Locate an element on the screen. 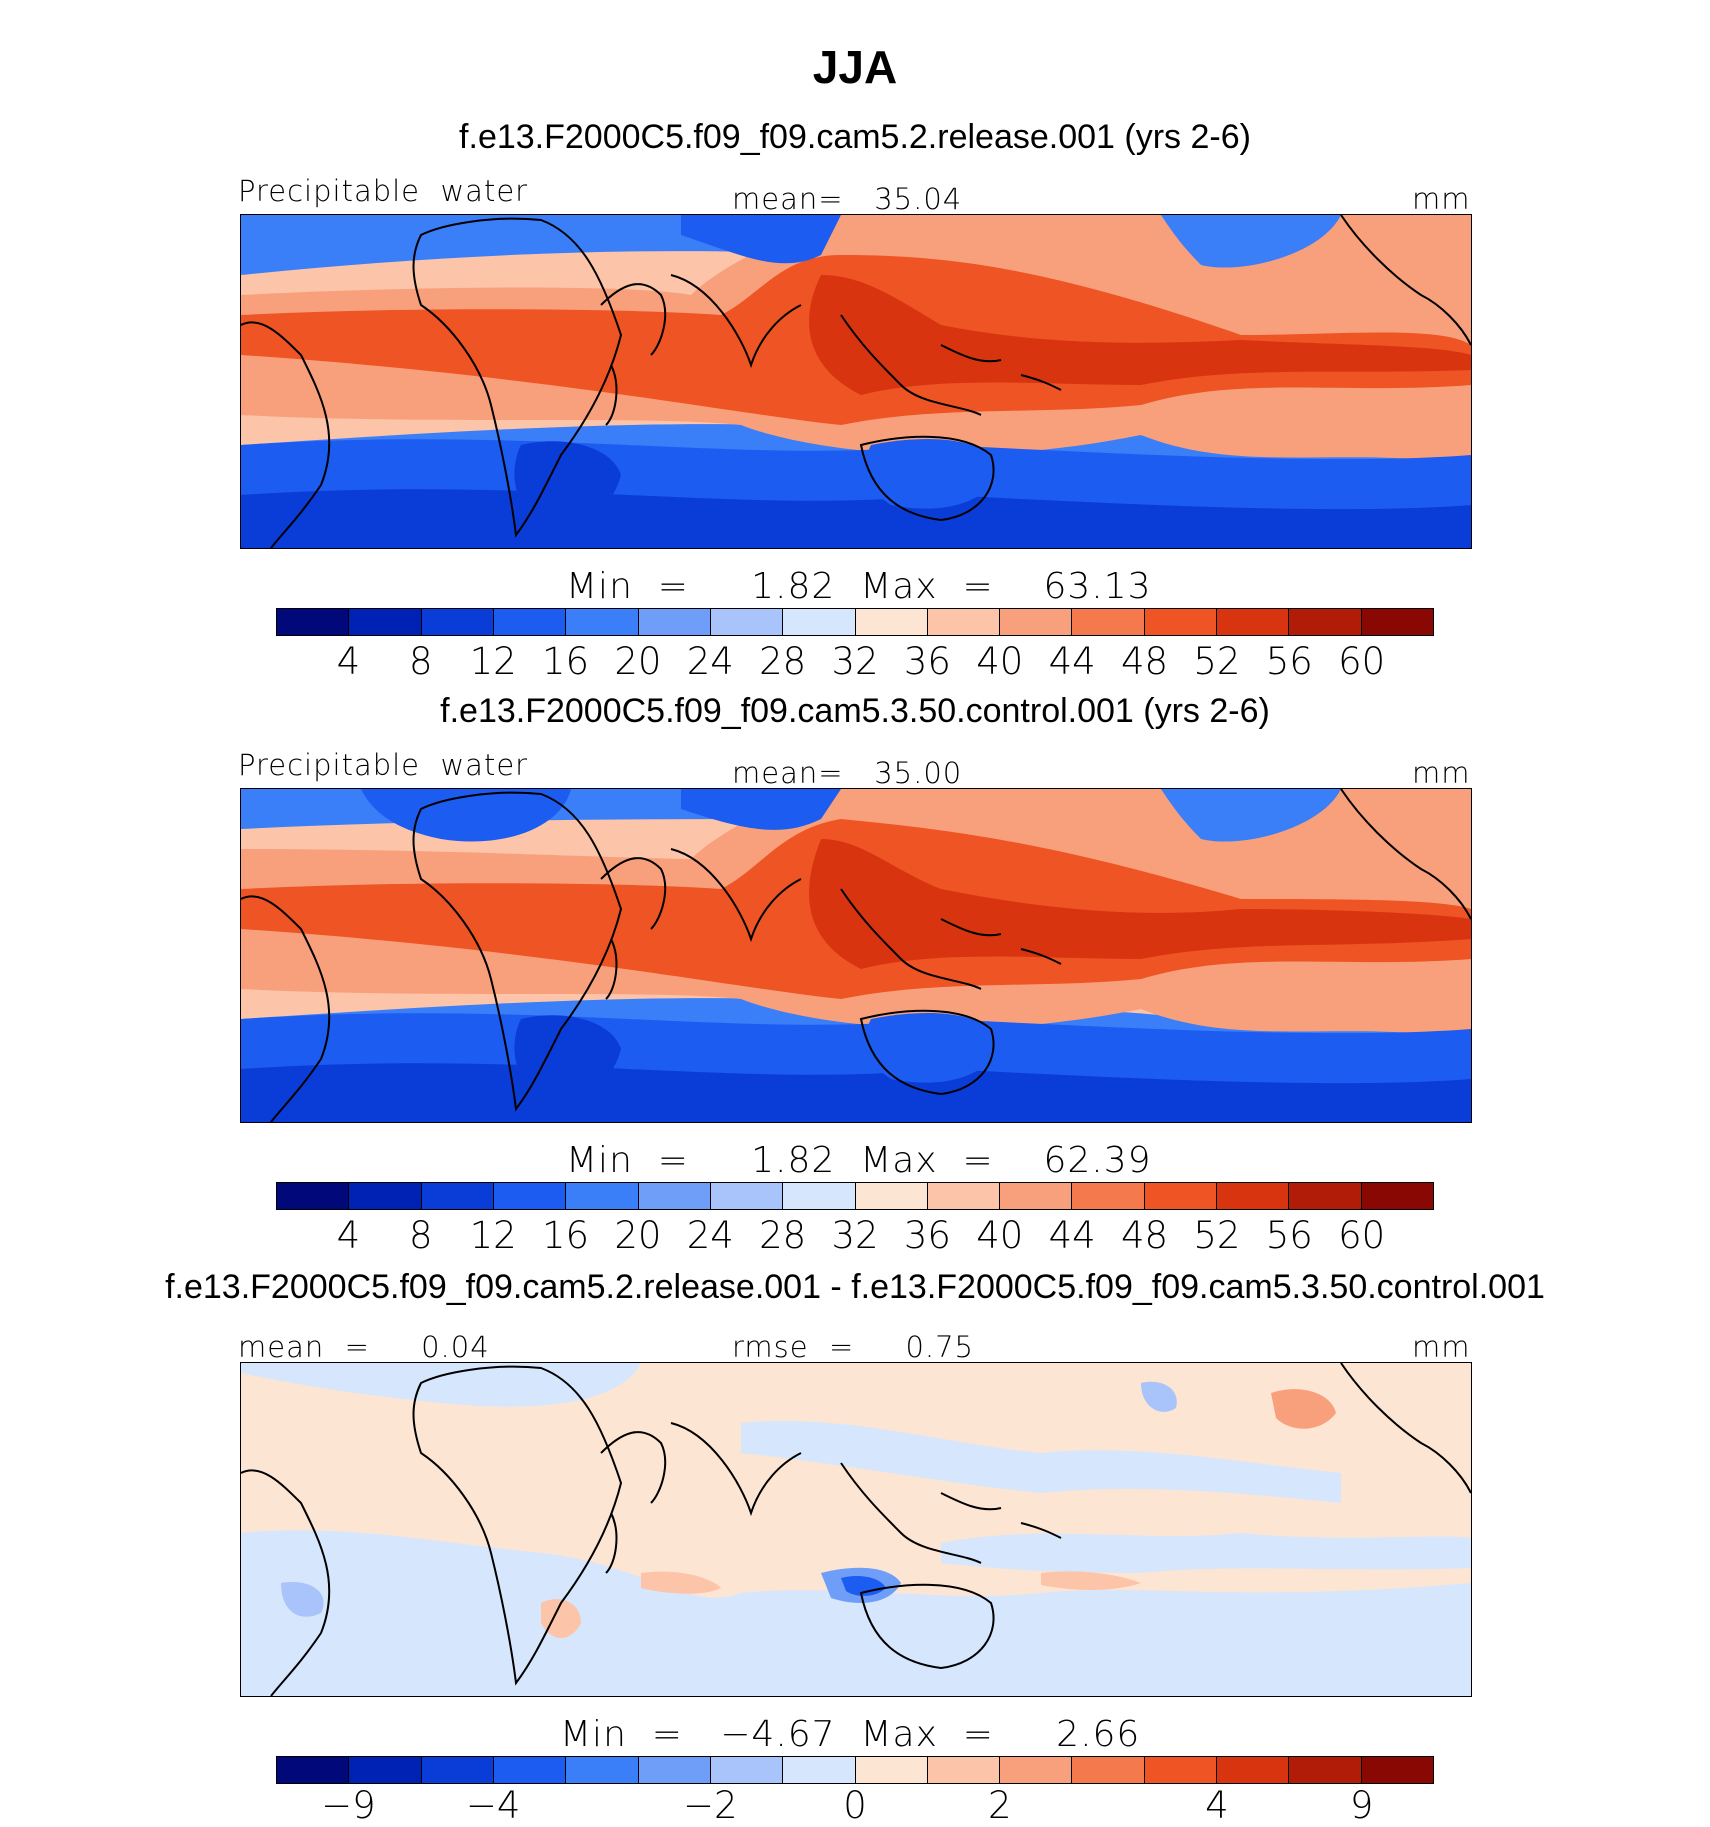 The width and height of the screenshot is (1710, 1827). panel-1-colorbar is located at coordinates (855, 622).